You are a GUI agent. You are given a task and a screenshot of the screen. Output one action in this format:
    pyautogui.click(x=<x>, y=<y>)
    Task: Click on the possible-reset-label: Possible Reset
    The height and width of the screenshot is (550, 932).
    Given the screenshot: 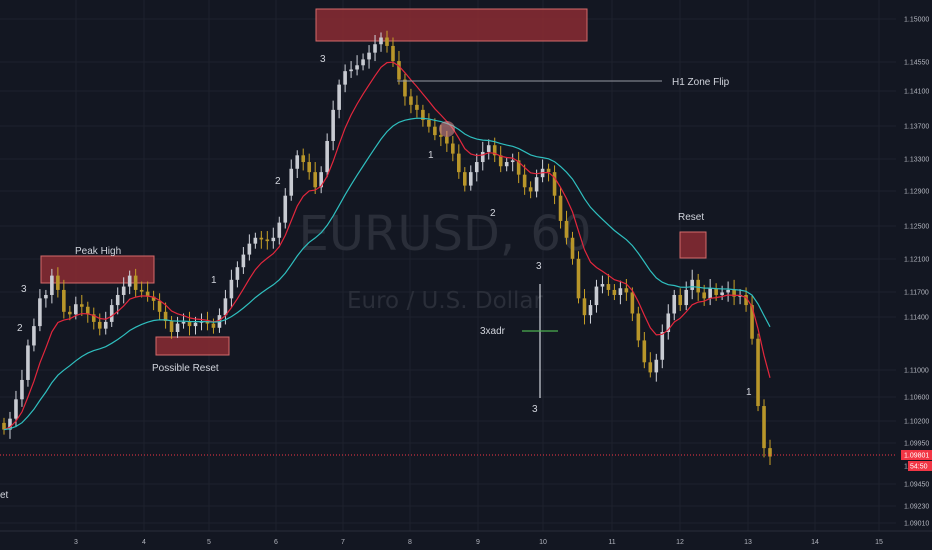 What is the action you would take?
    pyautogui.click(x=185, y=368)
    